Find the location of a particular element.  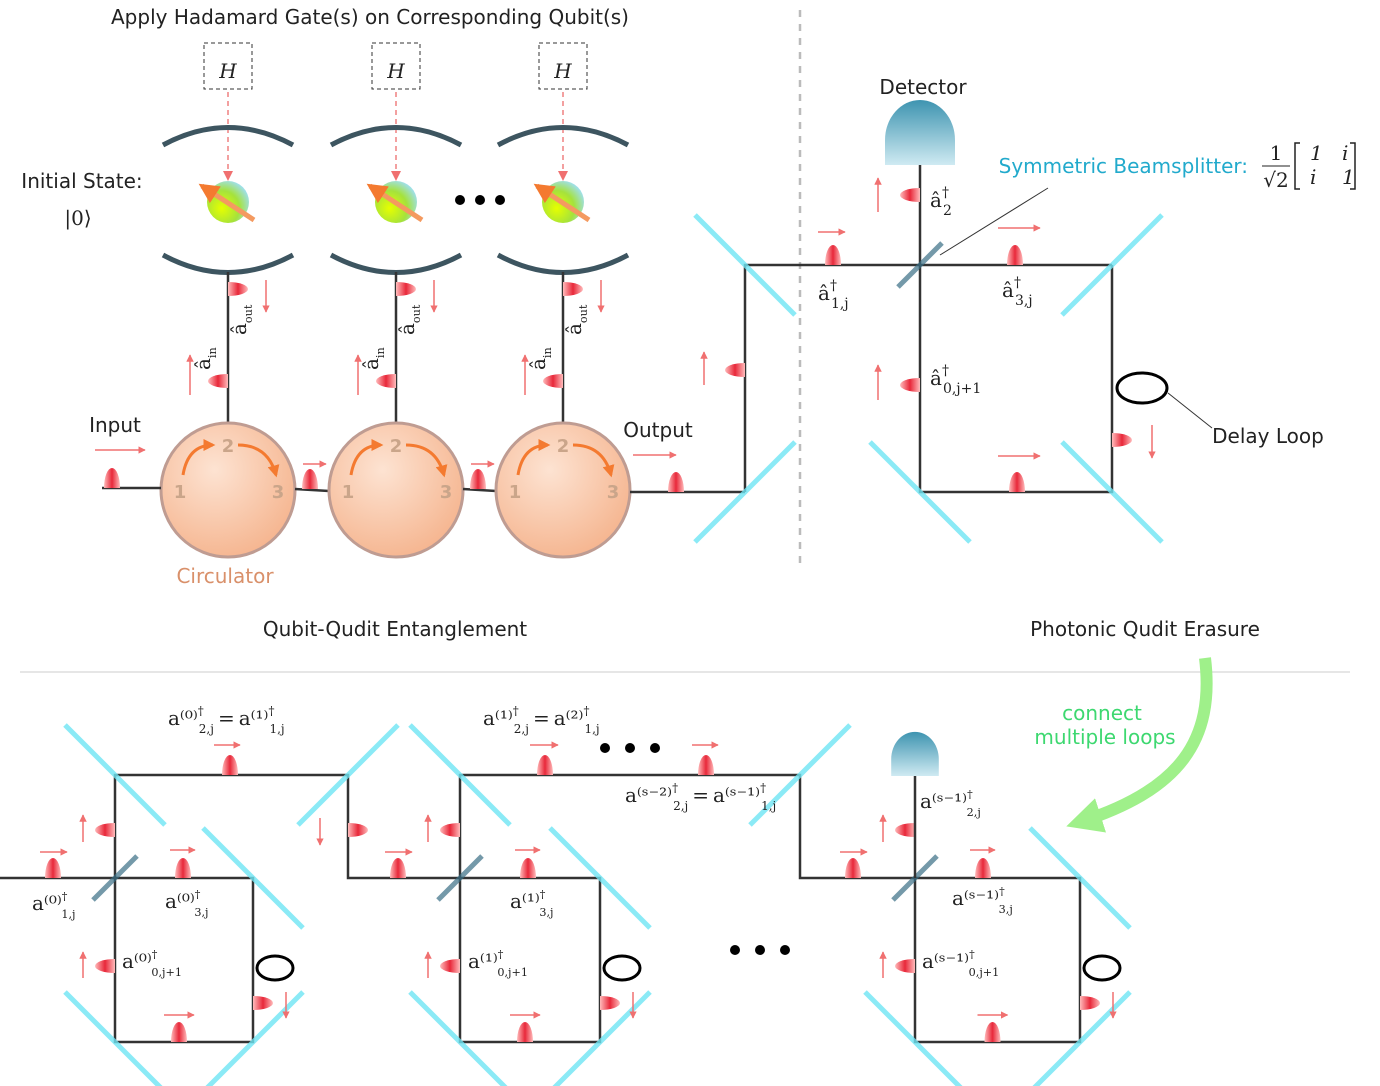

gate-label: H is located at coordinates (227, 71).